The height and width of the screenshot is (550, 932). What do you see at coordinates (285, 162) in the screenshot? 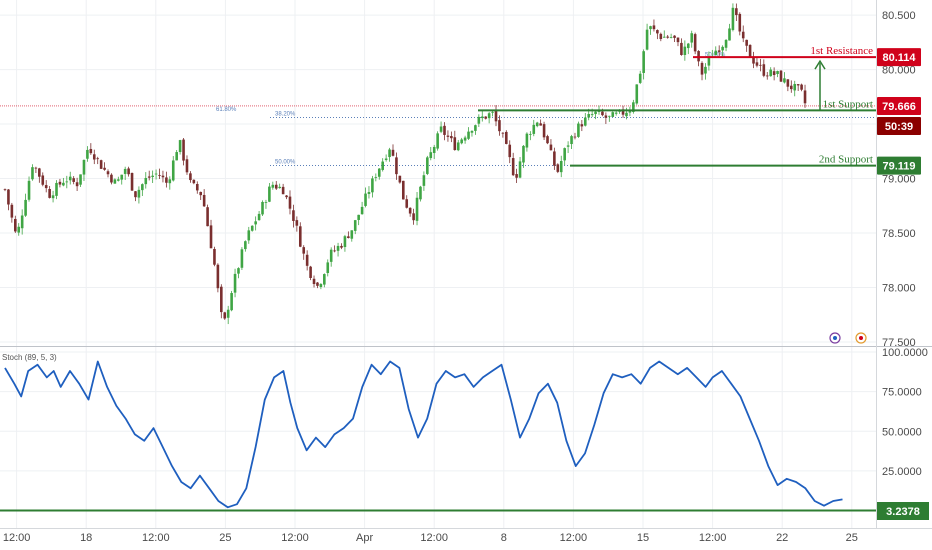
I see `fib-level-label: 50.00%` at bounding box center [285, 162].